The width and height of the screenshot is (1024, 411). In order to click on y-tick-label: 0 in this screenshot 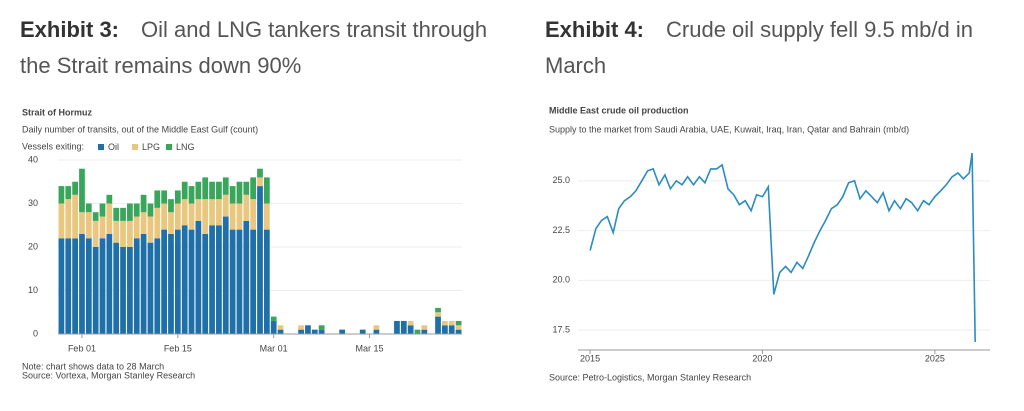, I will do `click(35, 333)`.